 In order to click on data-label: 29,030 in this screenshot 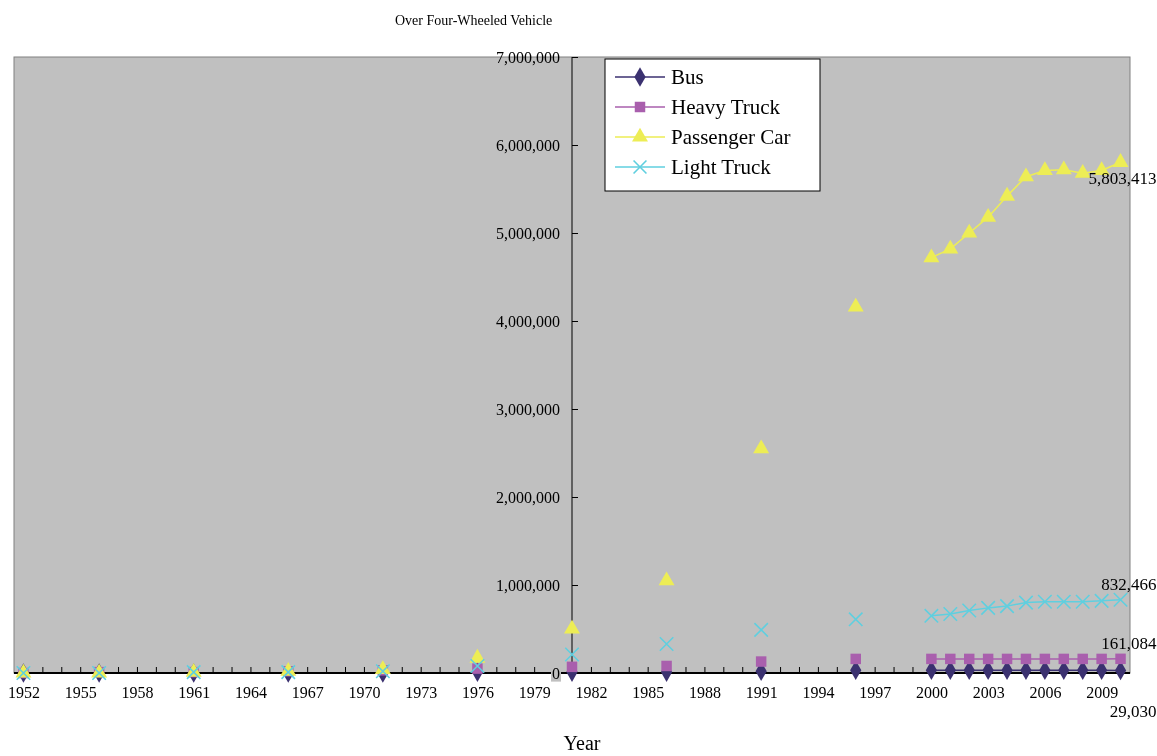, I will do `click(1133, 711)`.